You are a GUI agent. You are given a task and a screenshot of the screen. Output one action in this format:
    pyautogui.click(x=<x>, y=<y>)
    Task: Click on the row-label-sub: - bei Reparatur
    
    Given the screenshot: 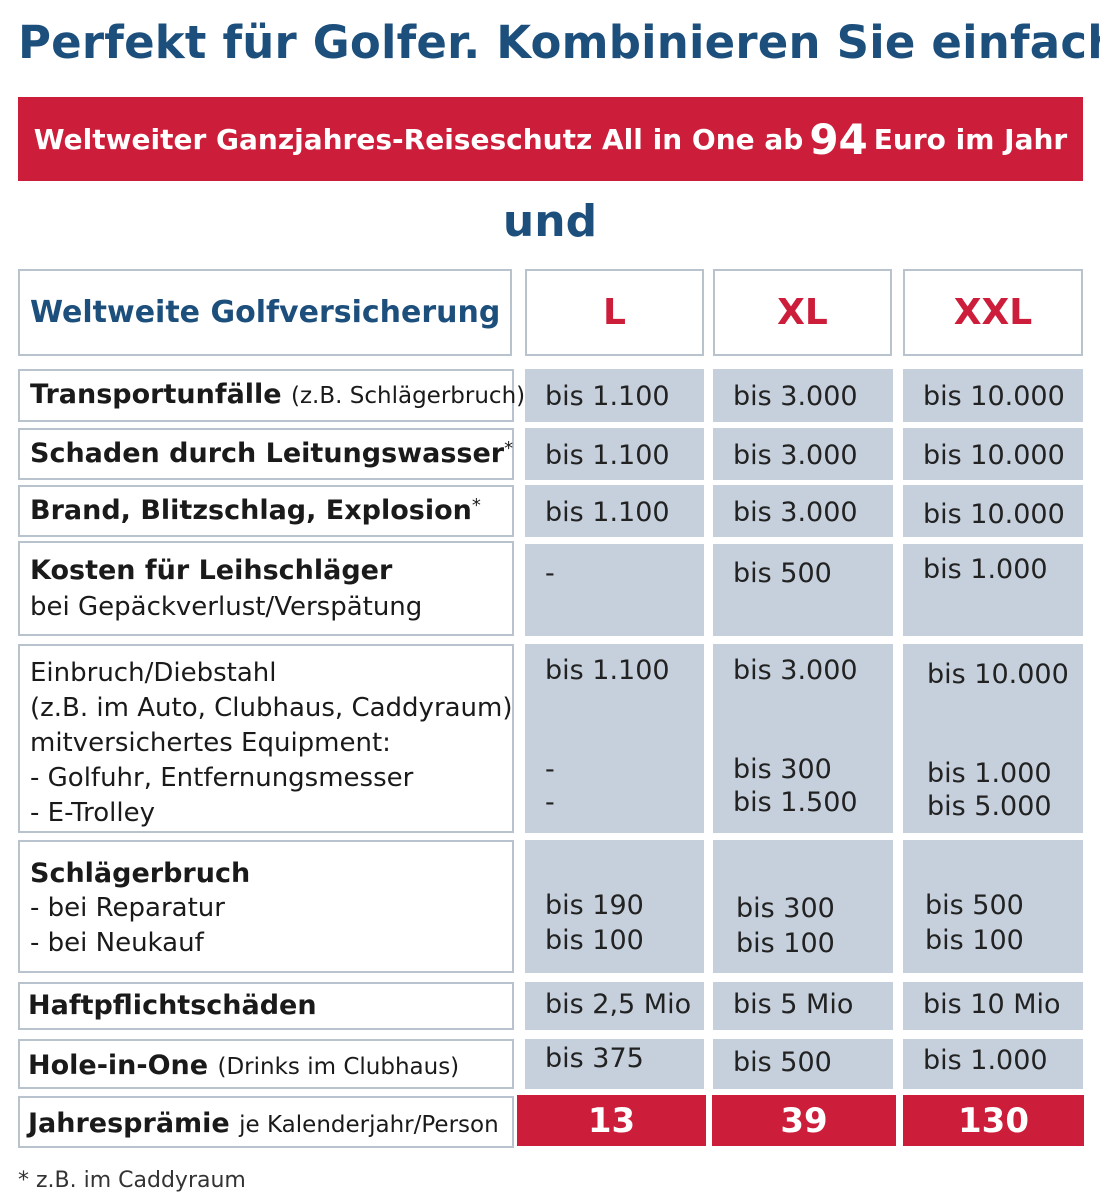 What is the action you would take?
    pyautogui.click(x=127, y=908)
    